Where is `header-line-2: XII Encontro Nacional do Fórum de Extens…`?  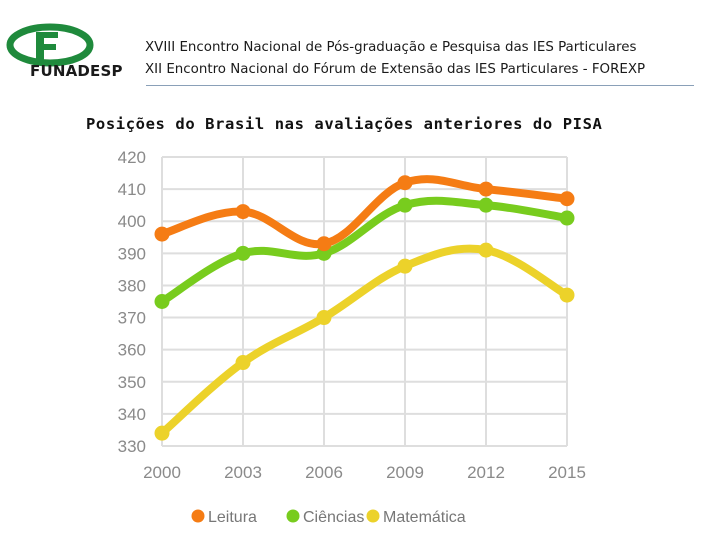 header-line-2: XII Encontro Nacional do Fórum de Extens… is located at coordinates (395, 69).